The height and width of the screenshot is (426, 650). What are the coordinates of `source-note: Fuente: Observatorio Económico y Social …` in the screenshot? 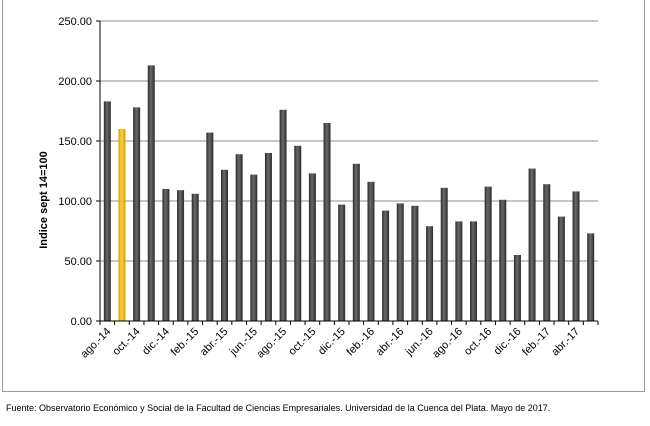 It's located at (278, 408).